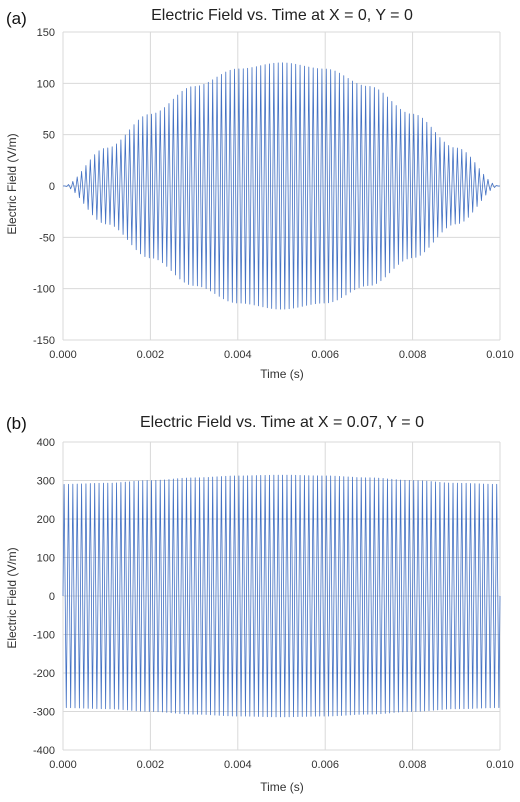 Image resolution: width=520 pixels, height=802 pixels. Describe the element at coordinates (282, 15) in the screenshot. I see `chart-title-a: Electric Field vs. Time at X = 0, Y = 0` at that location.